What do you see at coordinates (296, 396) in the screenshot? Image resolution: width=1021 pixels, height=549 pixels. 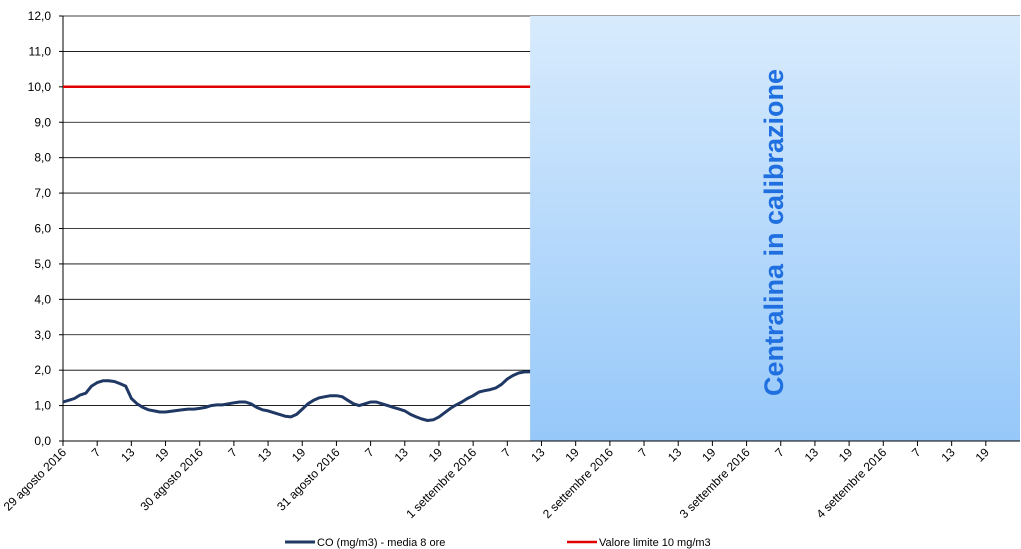 I see `series-line-co` at bounding box center [296, 396].